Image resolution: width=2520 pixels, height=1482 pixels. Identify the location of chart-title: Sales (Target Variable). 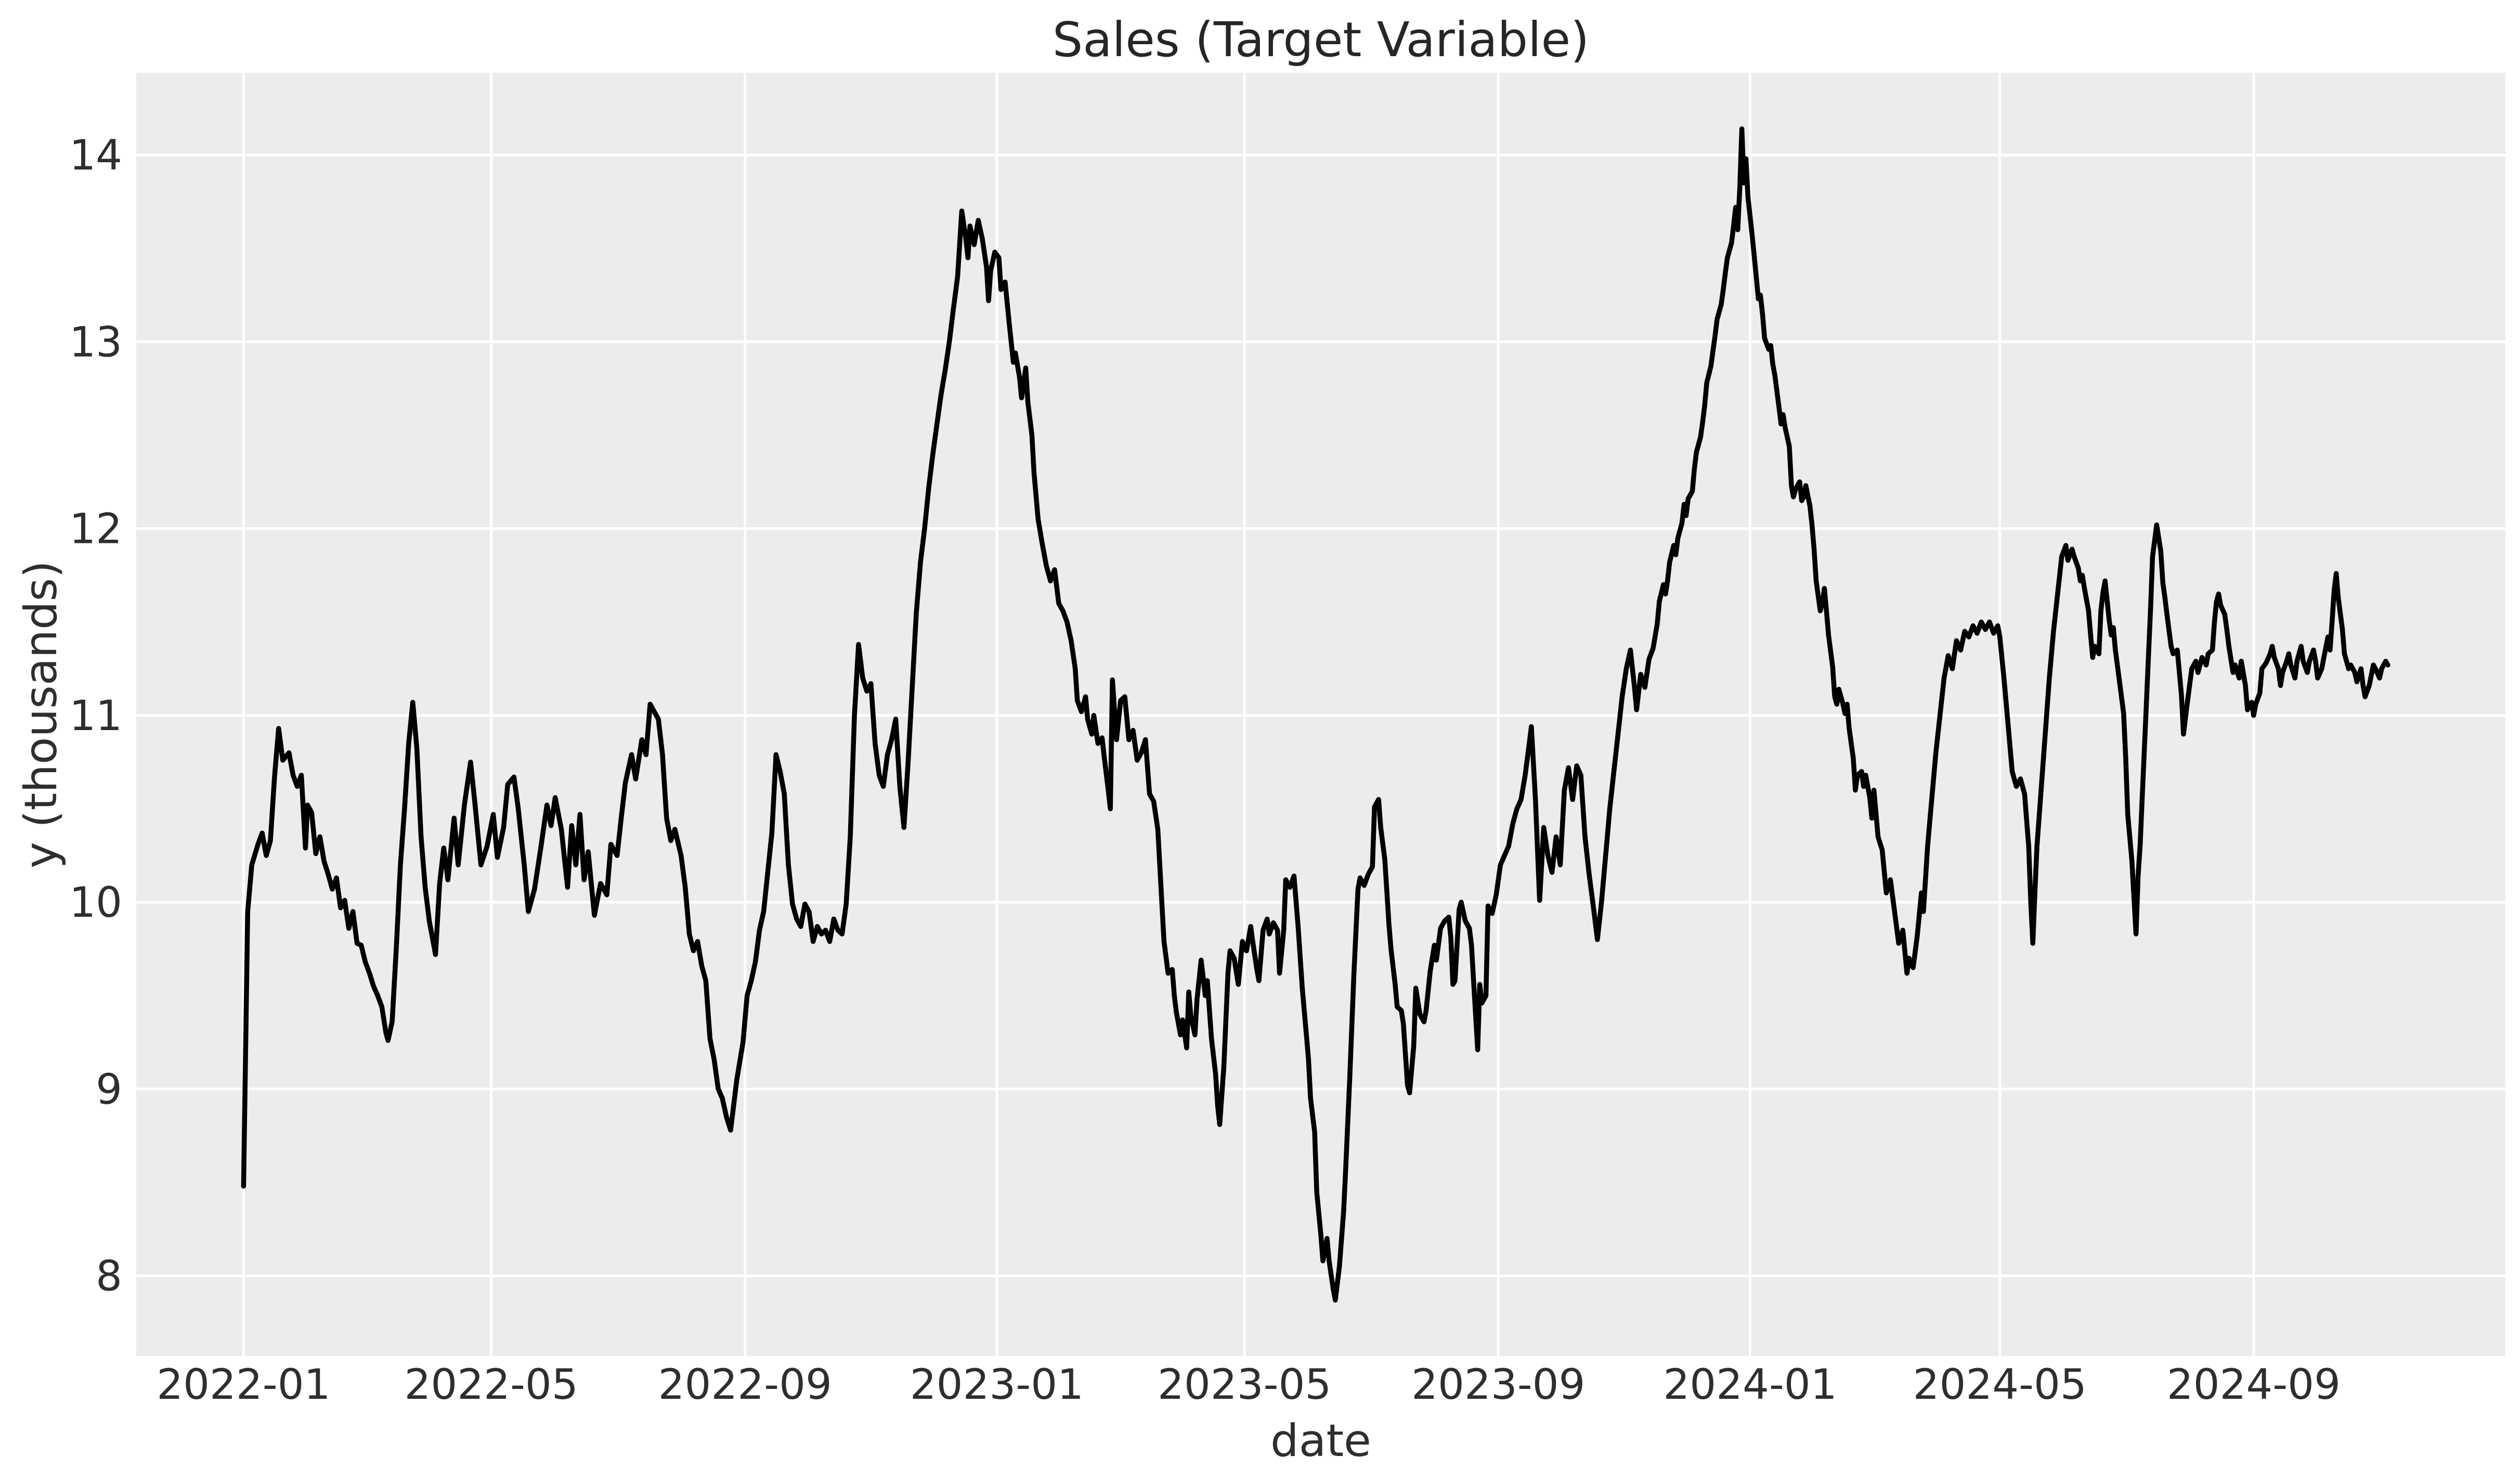
(1321, 40).